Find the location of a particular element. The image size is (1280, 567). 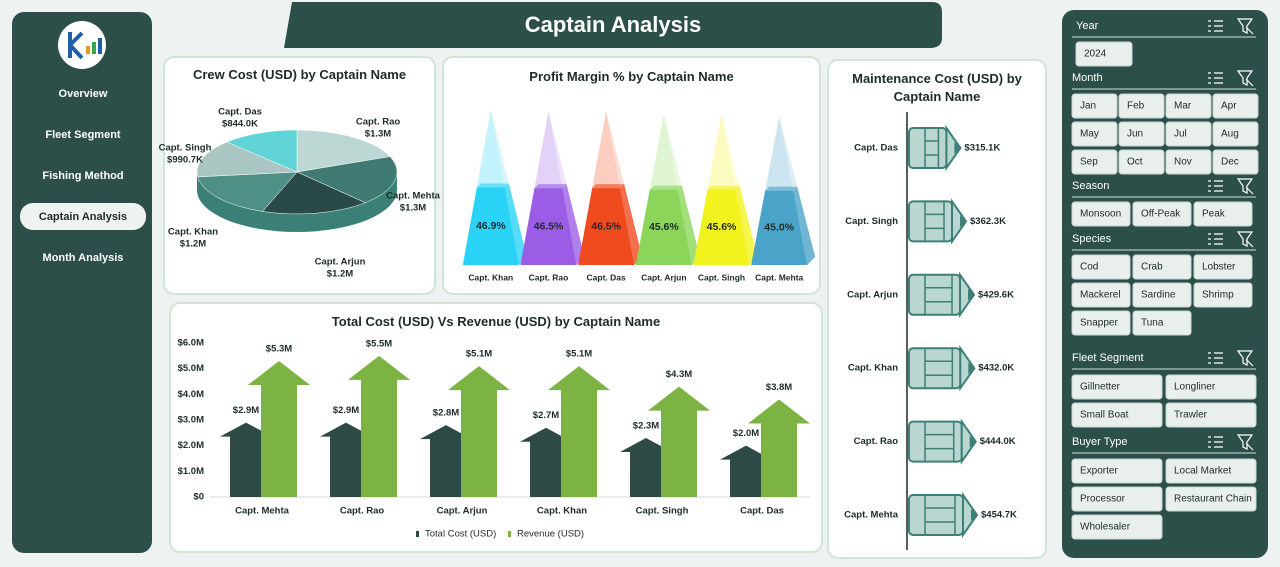

slicer-item: Aug is located at coordinates (1230, 134).